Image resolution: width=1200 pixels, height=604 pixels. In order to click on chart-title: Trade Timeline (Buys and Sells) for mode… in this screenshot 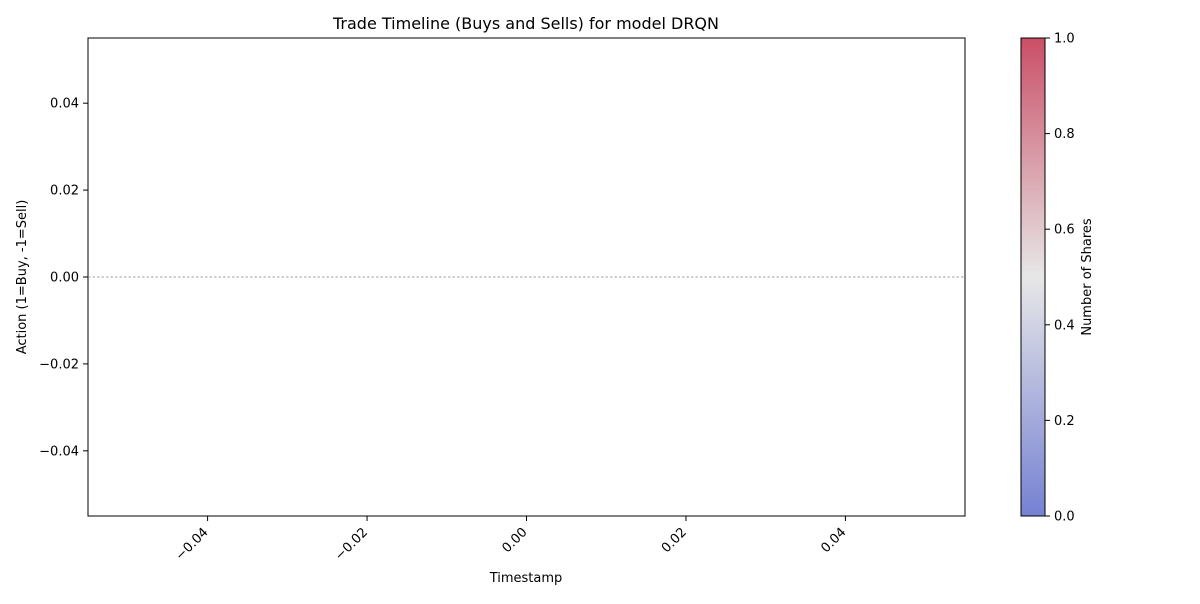, I will do `click(525, 23)`.